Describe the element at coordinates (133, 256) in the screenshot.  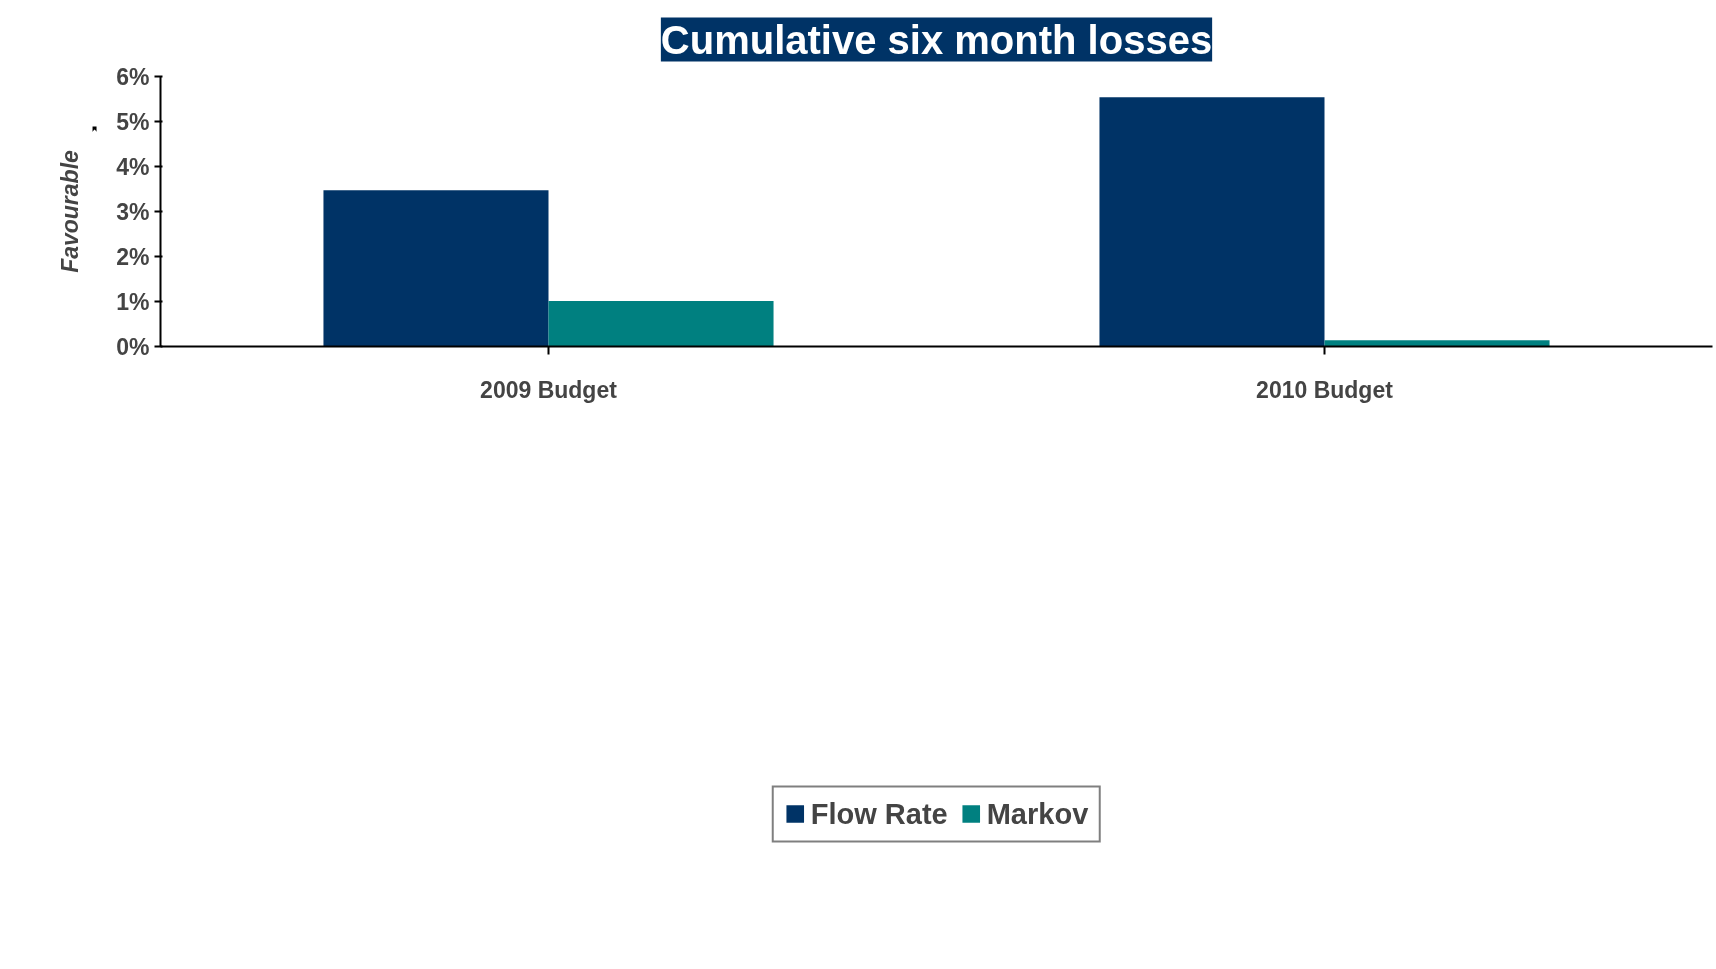
I see `y-tick-label: 2%` at that location.